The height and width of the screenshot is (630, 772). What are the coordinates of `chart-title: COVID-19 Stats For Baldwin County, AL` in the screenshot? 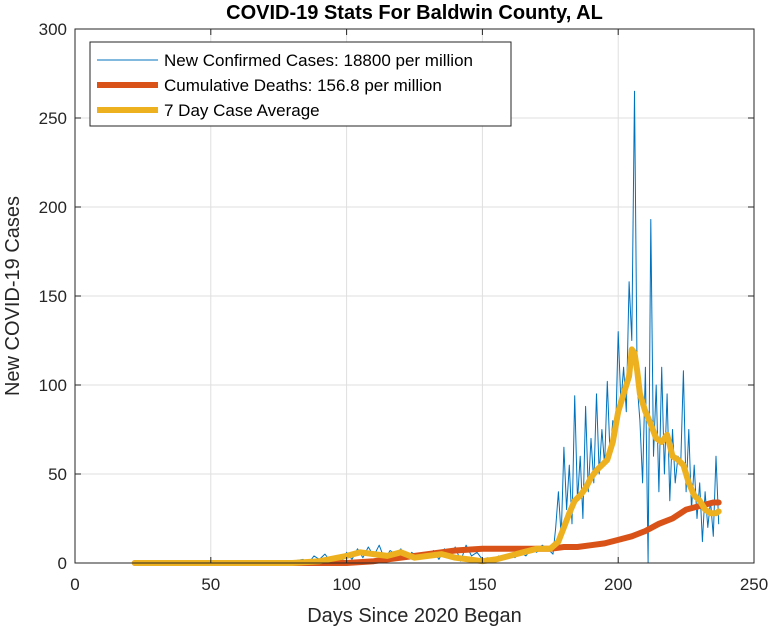 It's located at (414, 13).